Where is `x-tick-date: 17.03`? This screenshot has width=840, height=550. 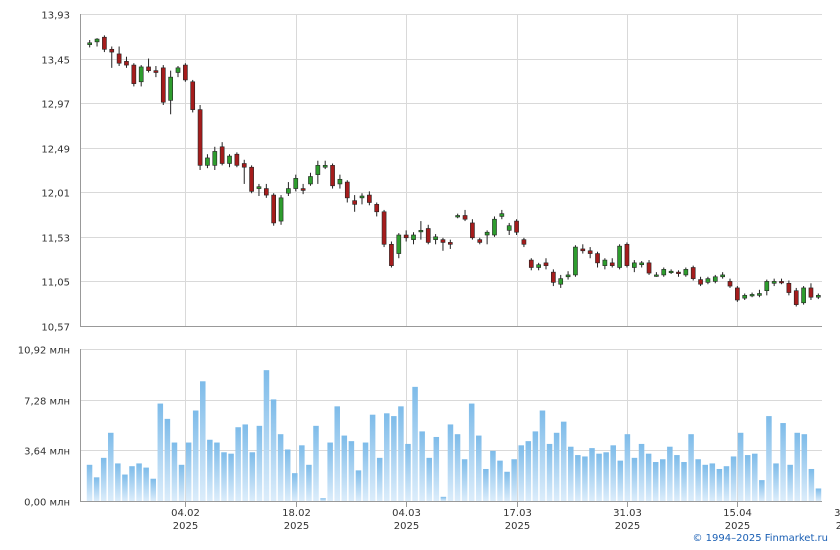
x-tick-date: 17.03 is located at coordinates (517, 513).